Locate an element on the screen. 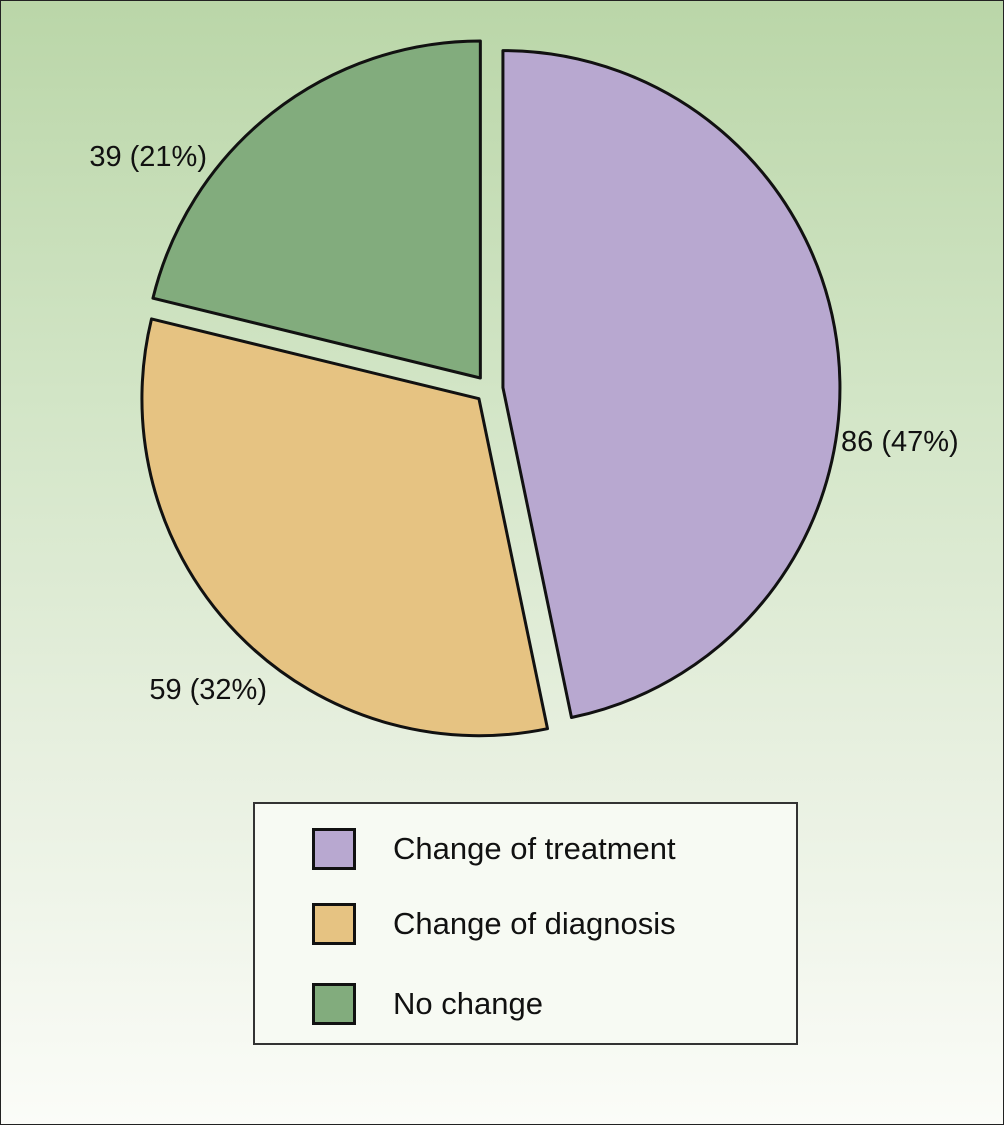  legend-item-change-of-diagnosis: Change of diagnosis is located at coordinates (494, 924).